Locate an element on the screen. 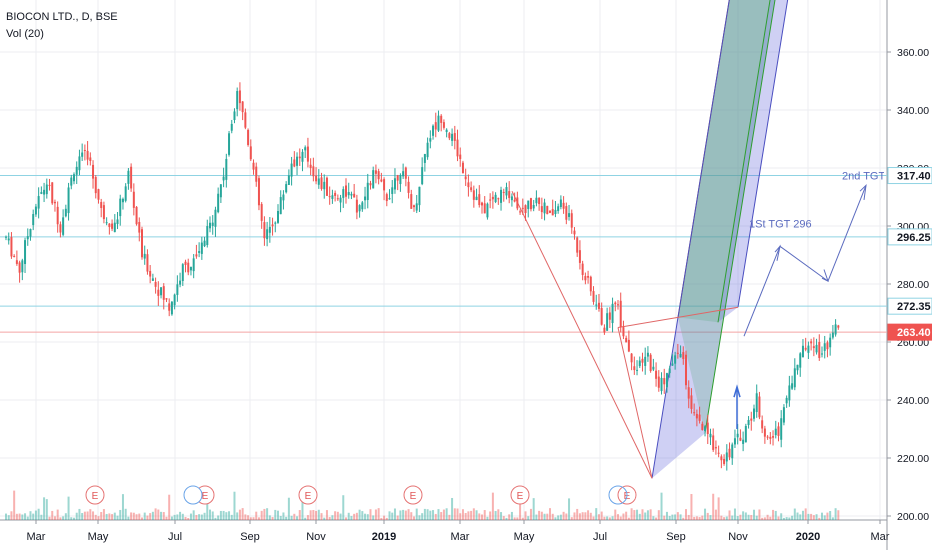  last-price-tag: 263.40 is located at coordinates (909, 332).